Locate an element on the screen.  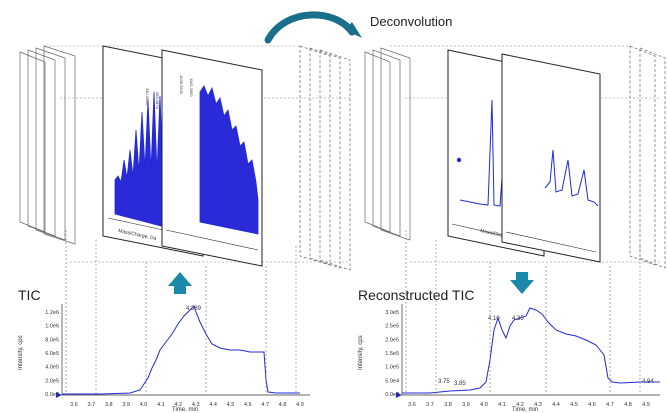
right-x-tick-3: 3.9 is located at coordinates (466, 405).